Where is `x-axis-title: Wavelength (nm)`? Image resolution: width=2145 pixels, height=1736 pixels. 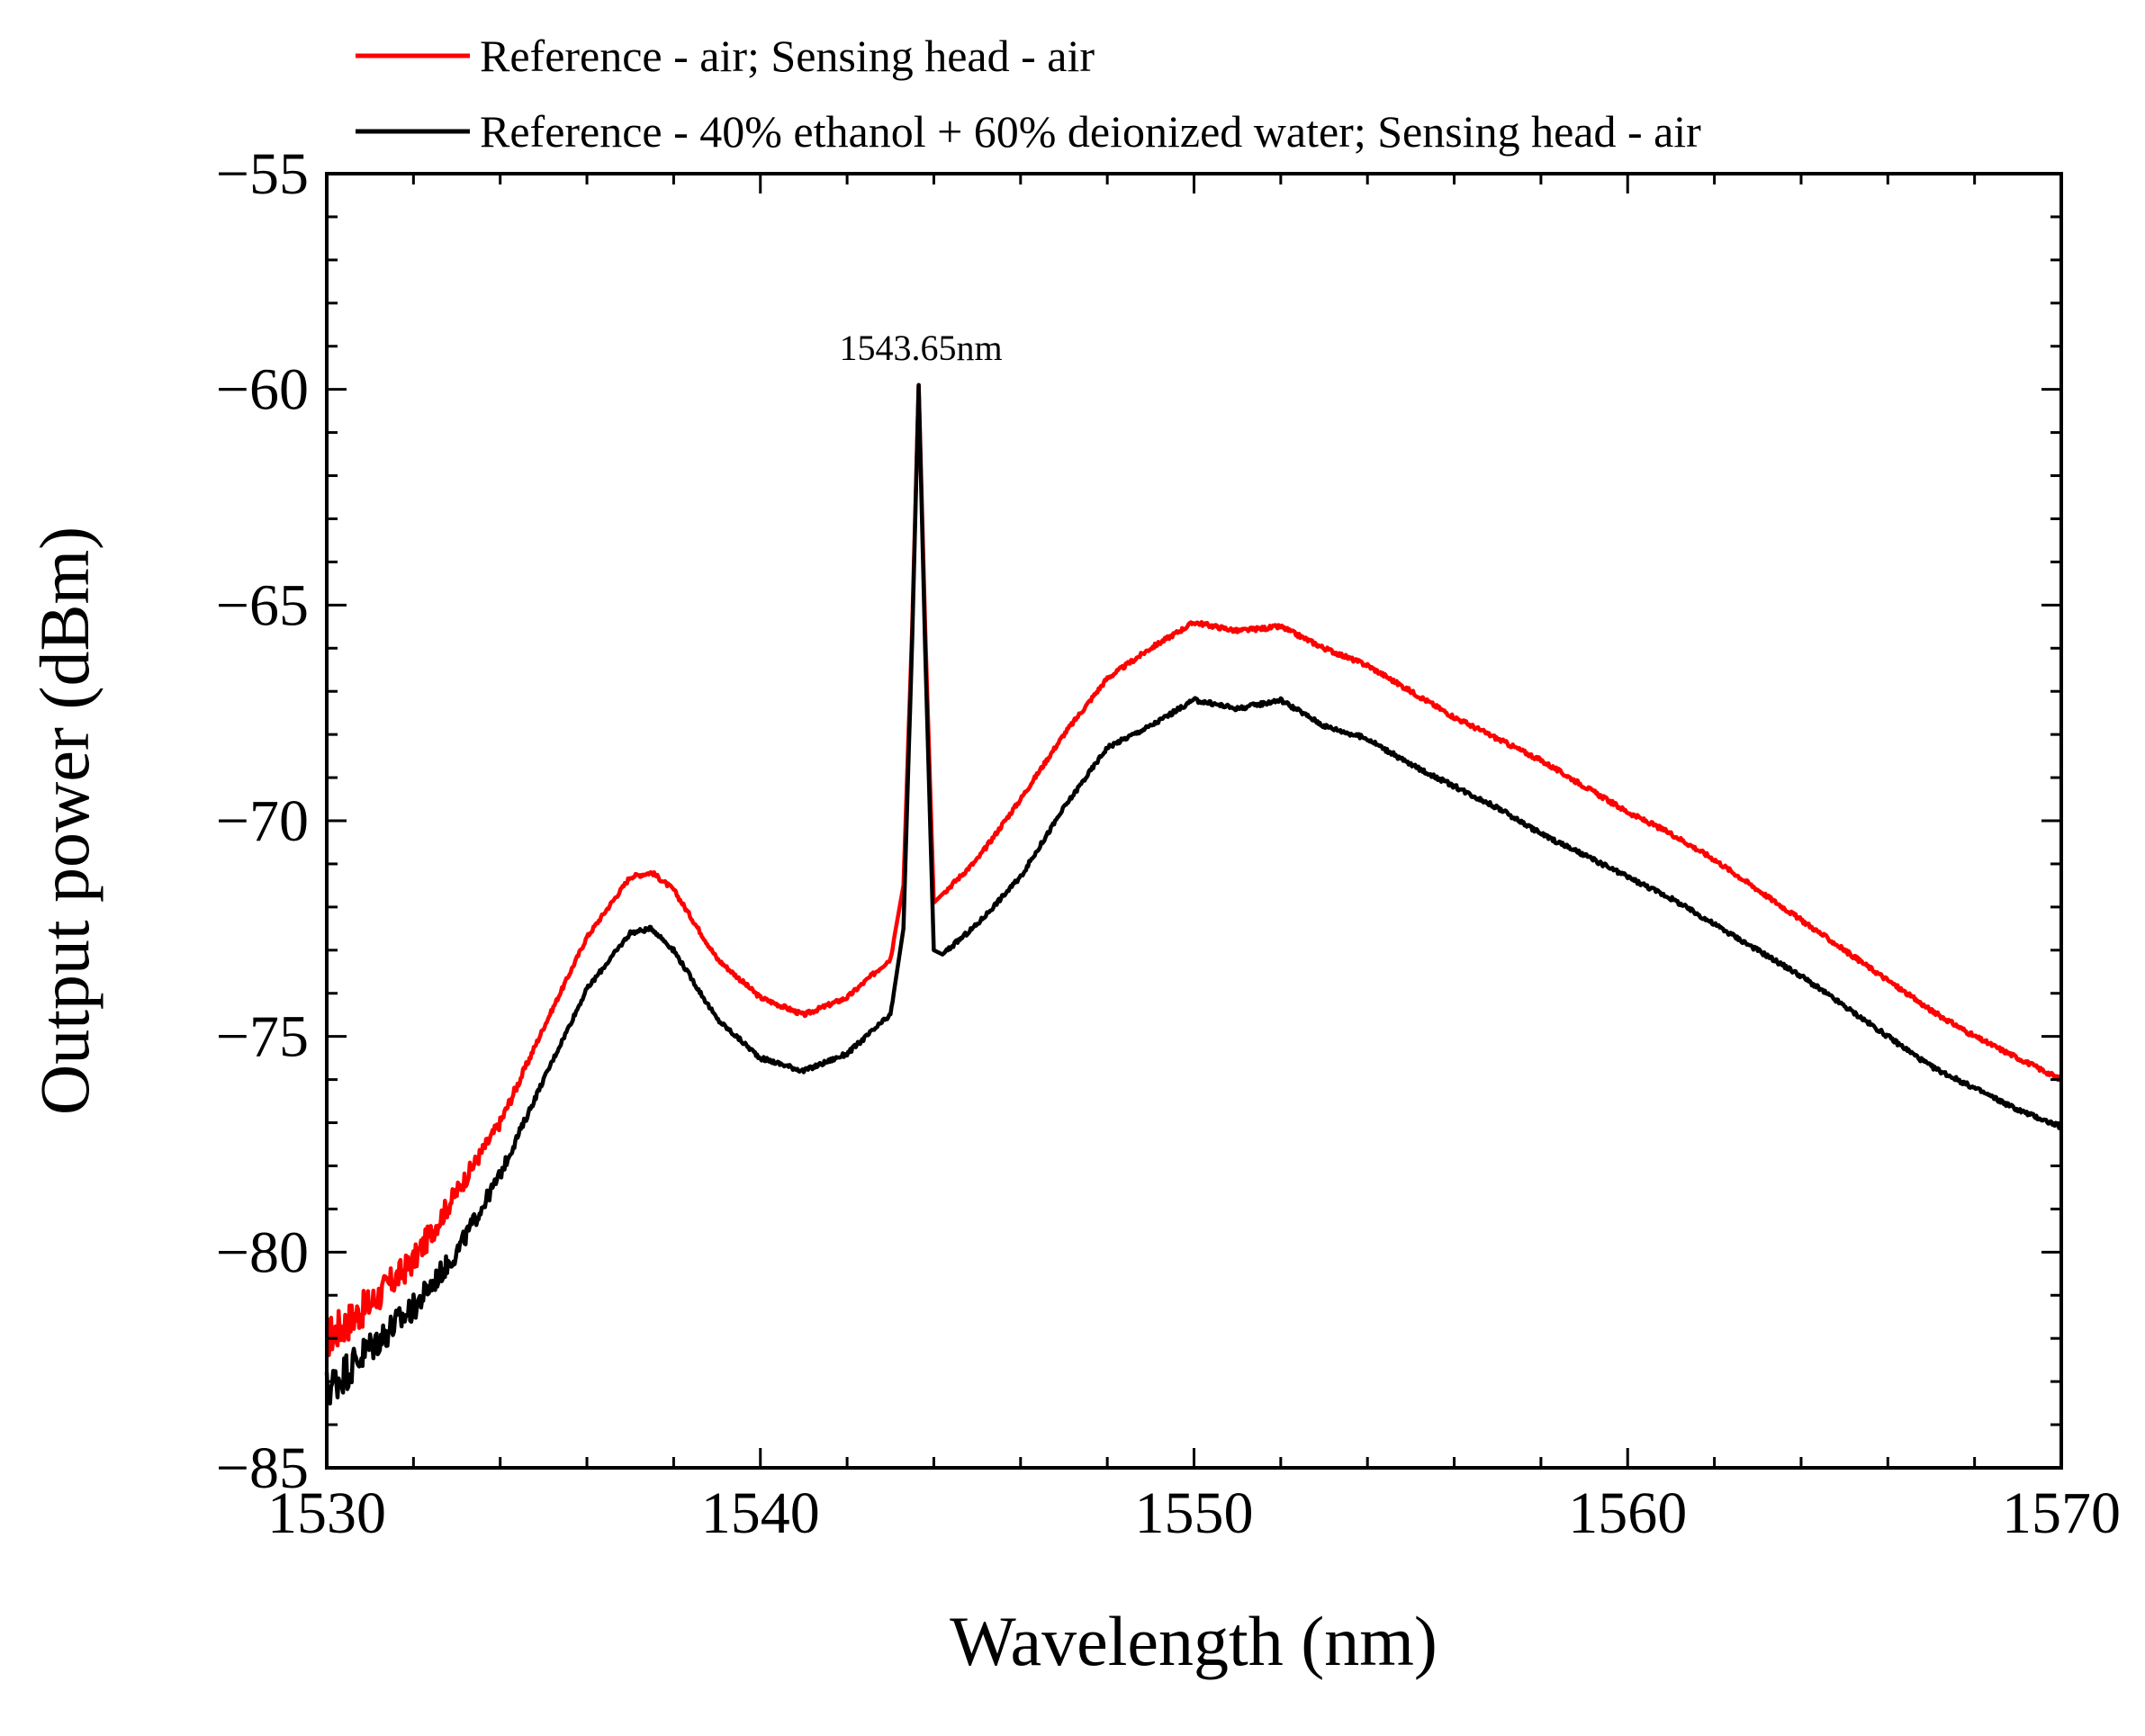
x-axis-title: Wavelength (nm) is located at coordinates (1194, 1641).